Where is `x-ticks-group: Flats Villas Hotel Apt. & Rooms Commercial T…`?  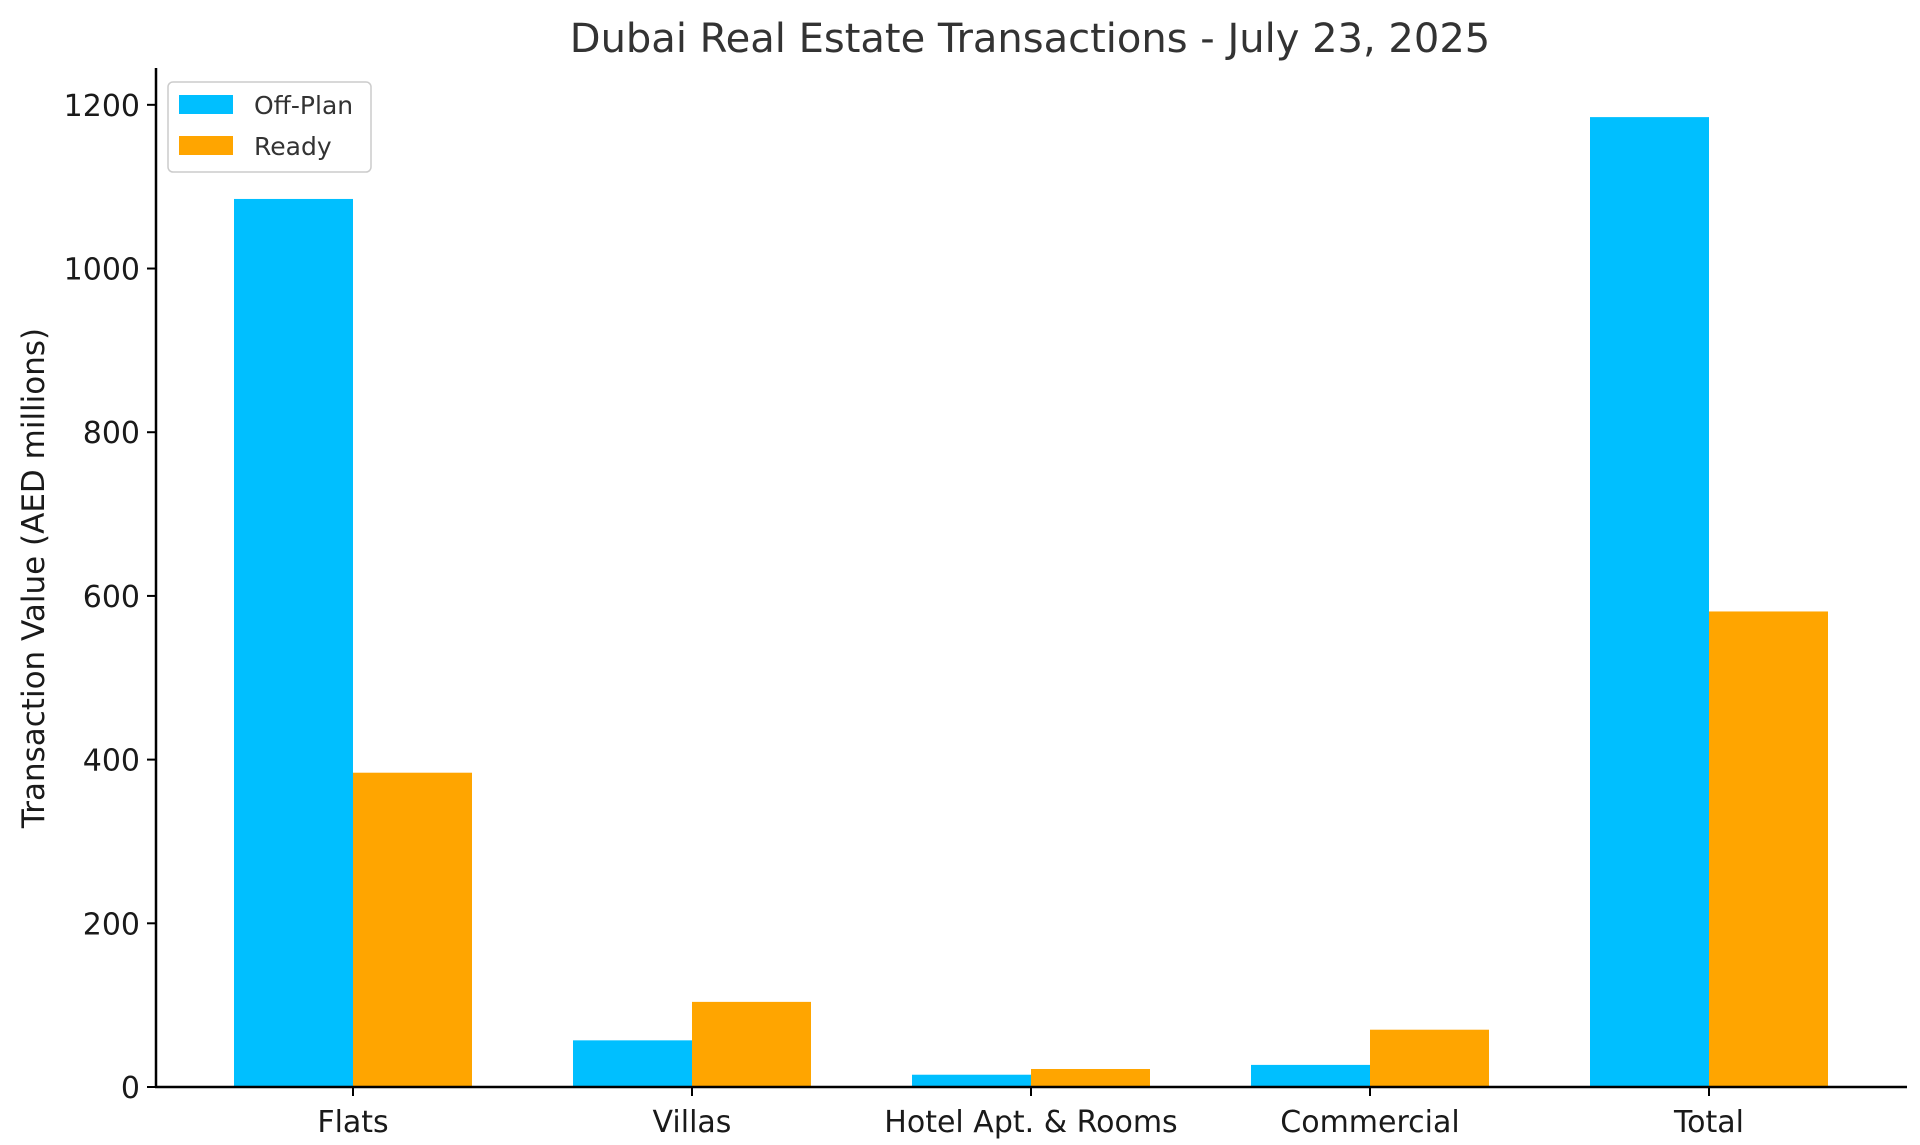
x-ticks-group: Flats Villas Hotel Apt. & Rooms Commercial T… is located at coordinates (1030, 1113).